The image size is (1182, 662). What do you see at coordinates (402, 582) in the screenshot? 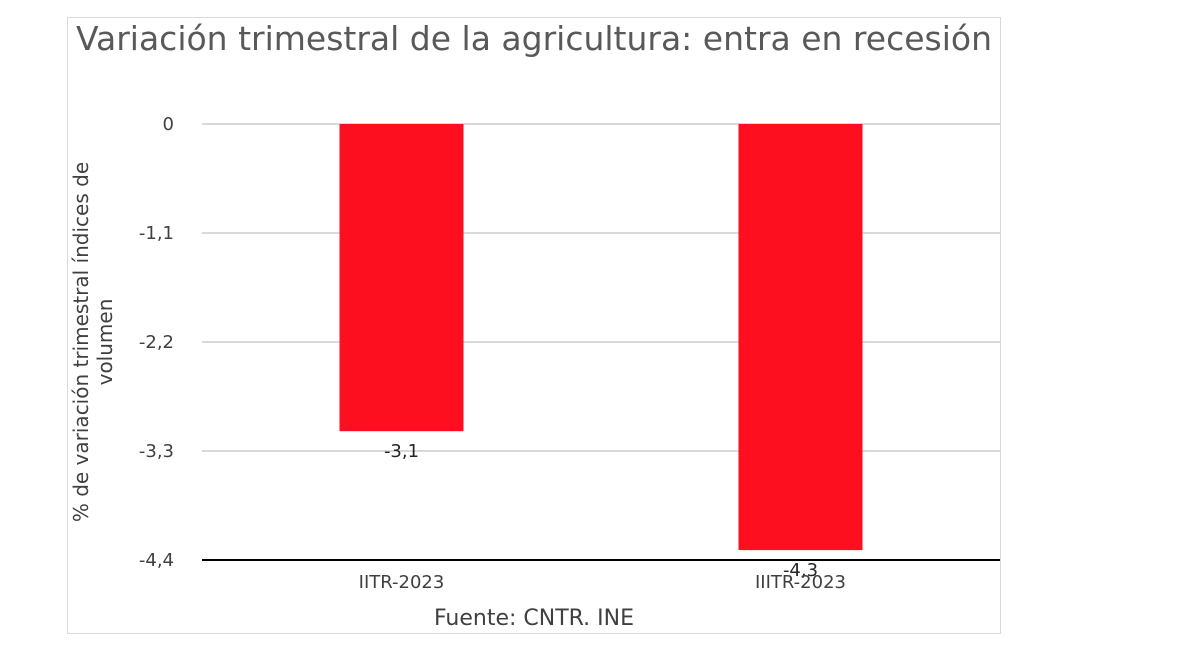
I see `x-tick-label: IITR-2023` at bounding box center [402, 582].